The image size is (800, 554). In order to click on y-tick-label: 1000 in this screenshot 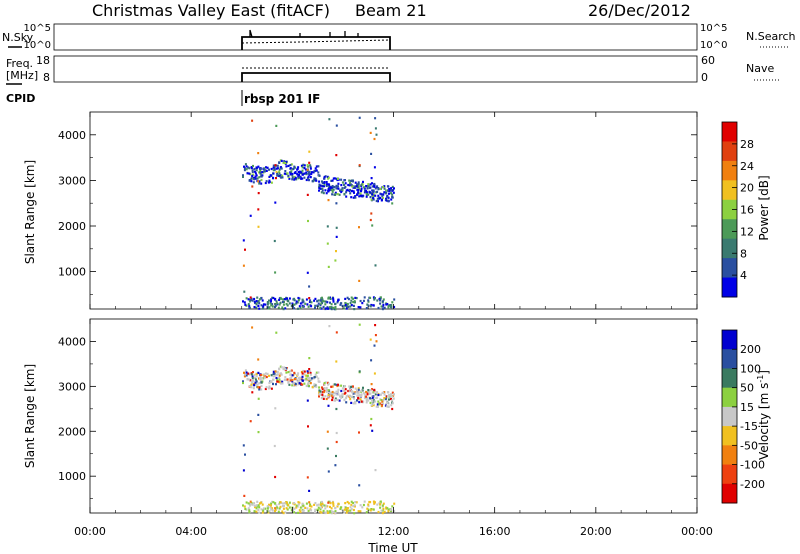, I will do `click(72, 272)`.